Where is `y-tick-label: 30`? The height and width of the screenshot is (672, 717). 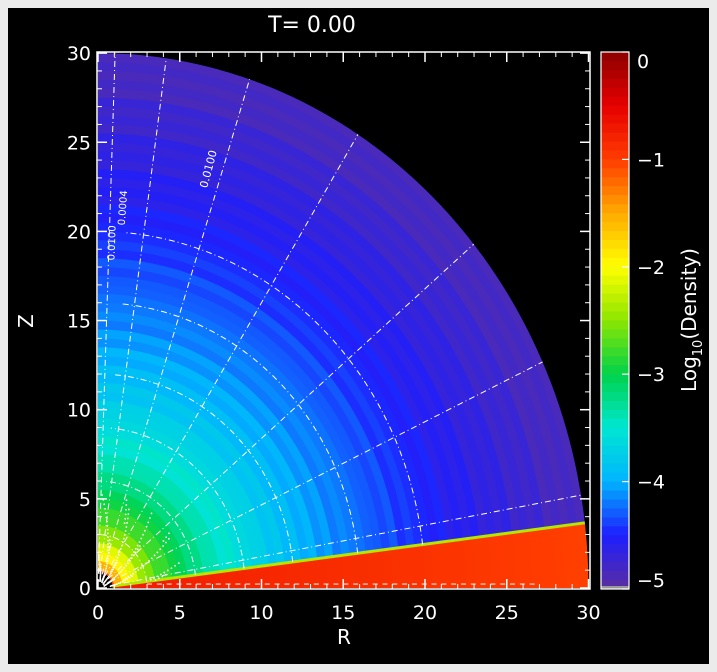
y-tick-label: 30 is located at coordinates (79, 54).